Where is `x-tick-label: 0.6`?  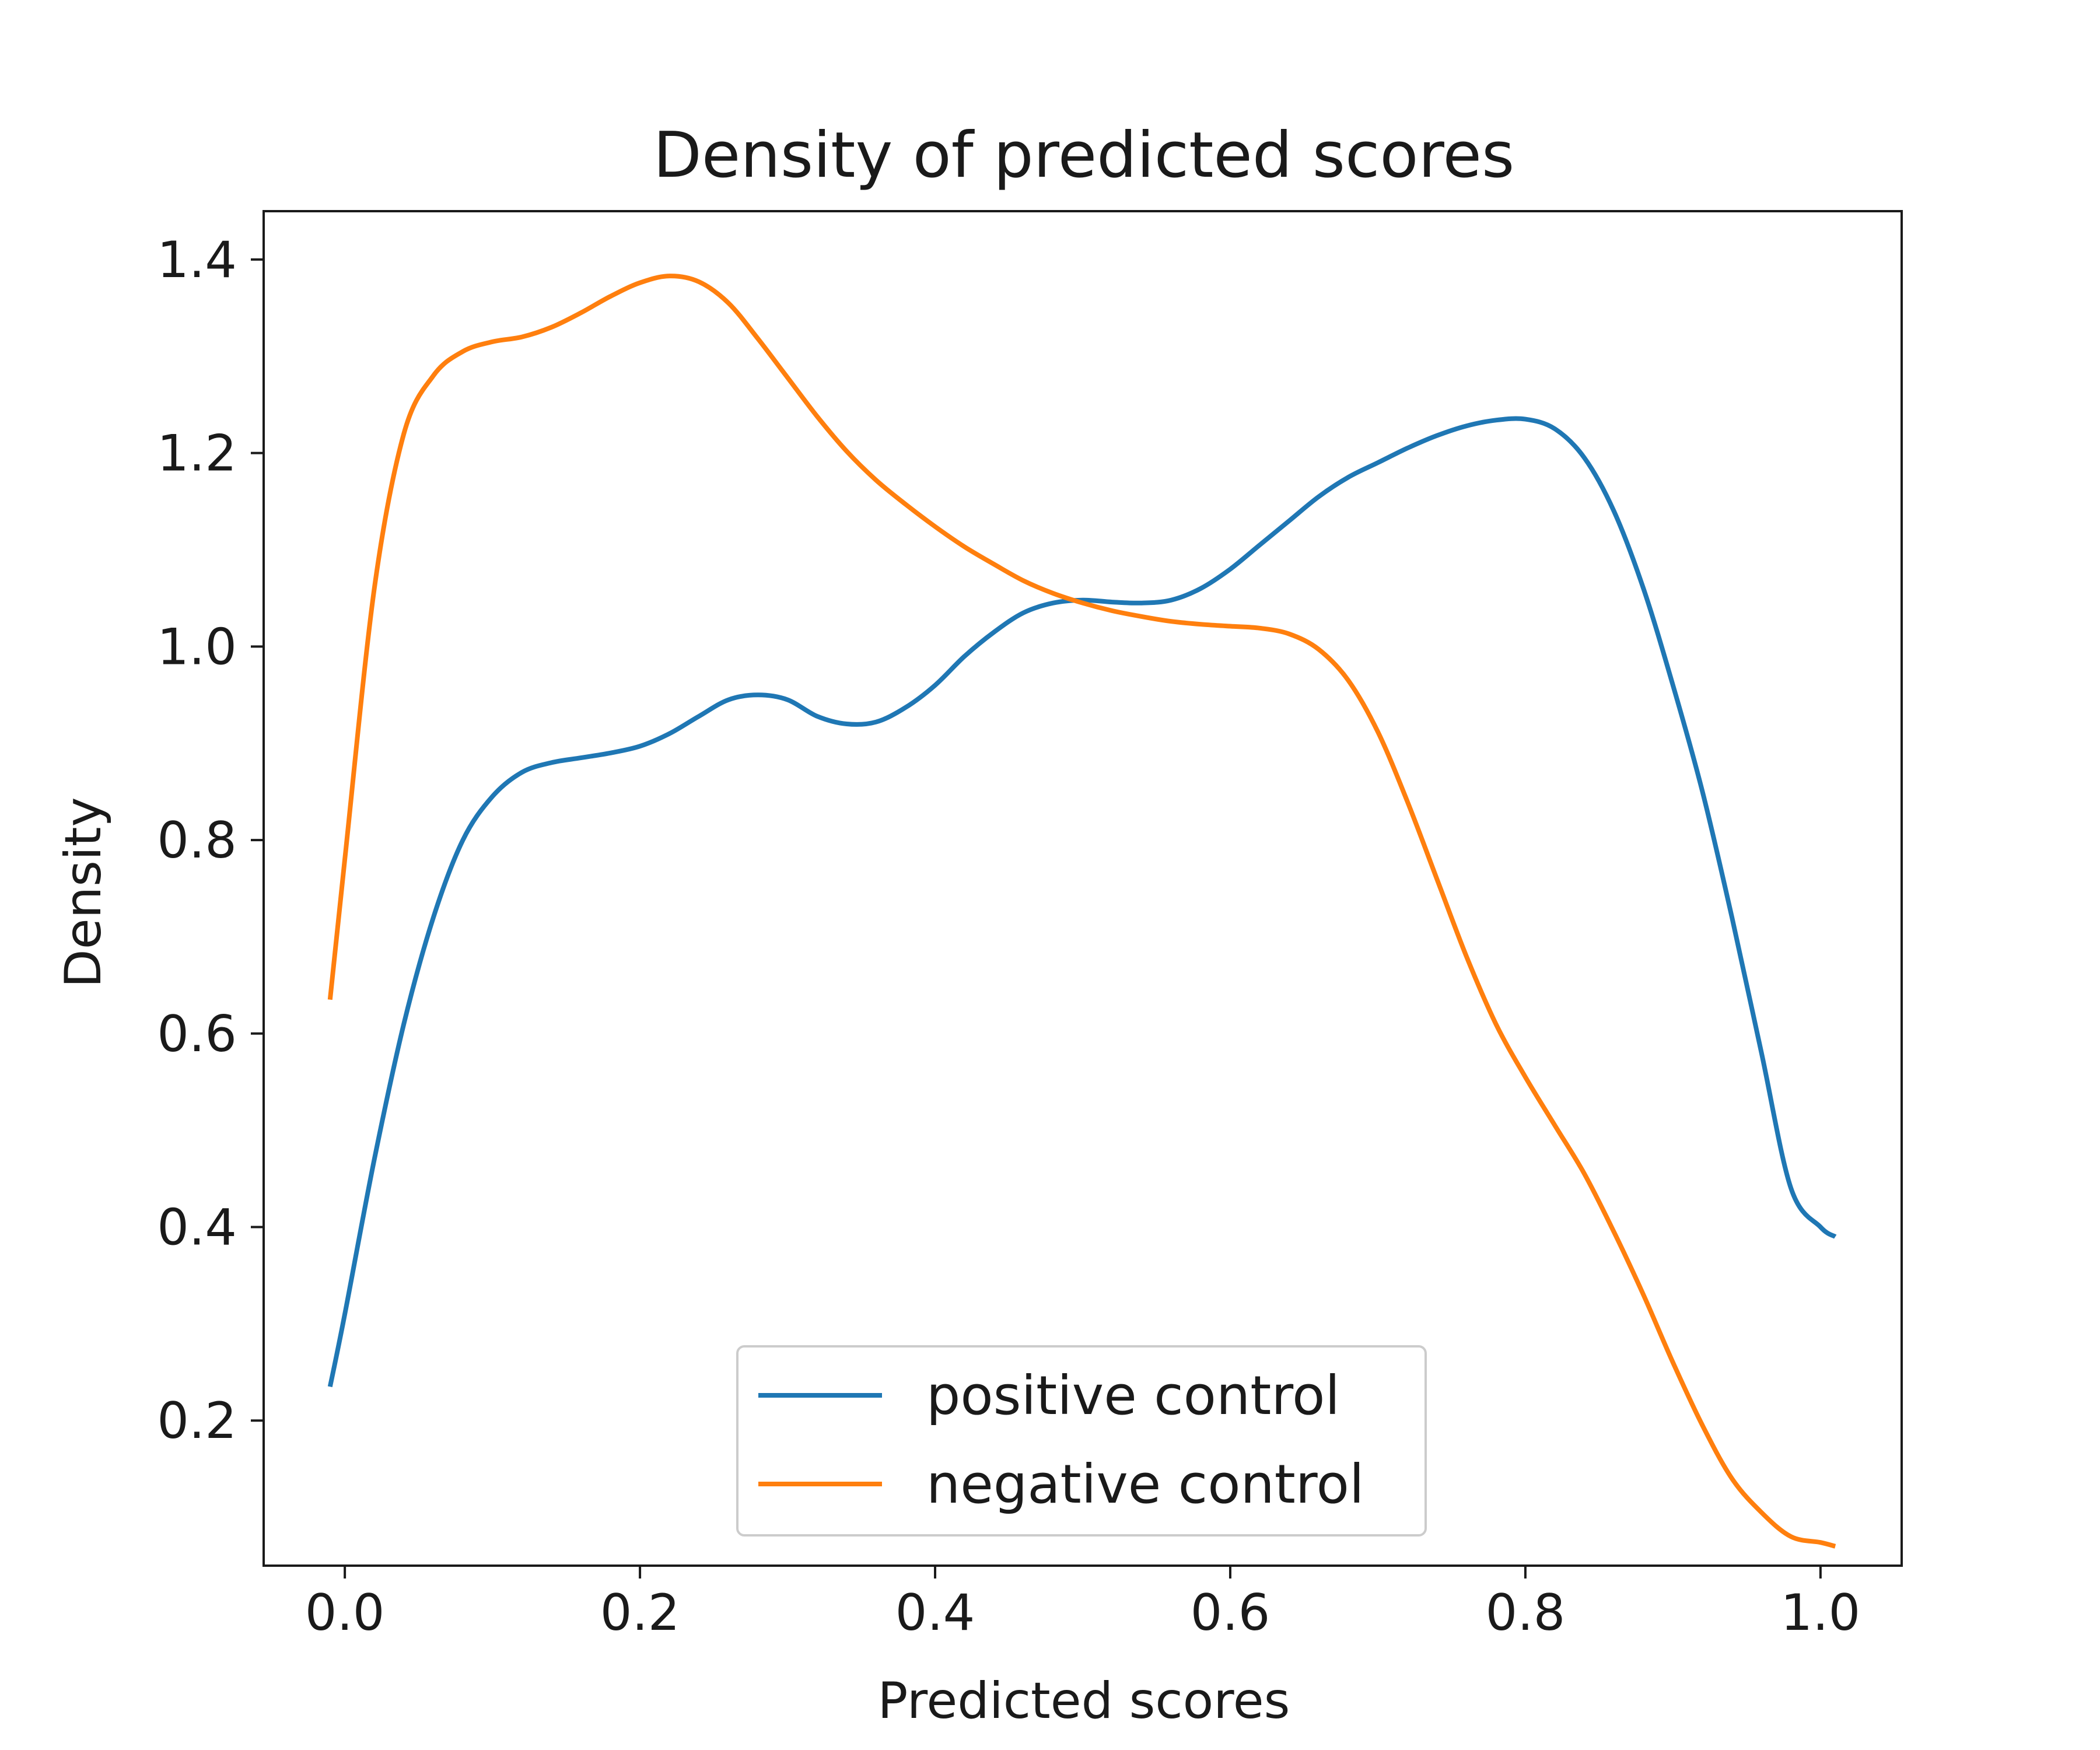
x-tick-label: 0.6 is located at coordinates (1230, 1613).